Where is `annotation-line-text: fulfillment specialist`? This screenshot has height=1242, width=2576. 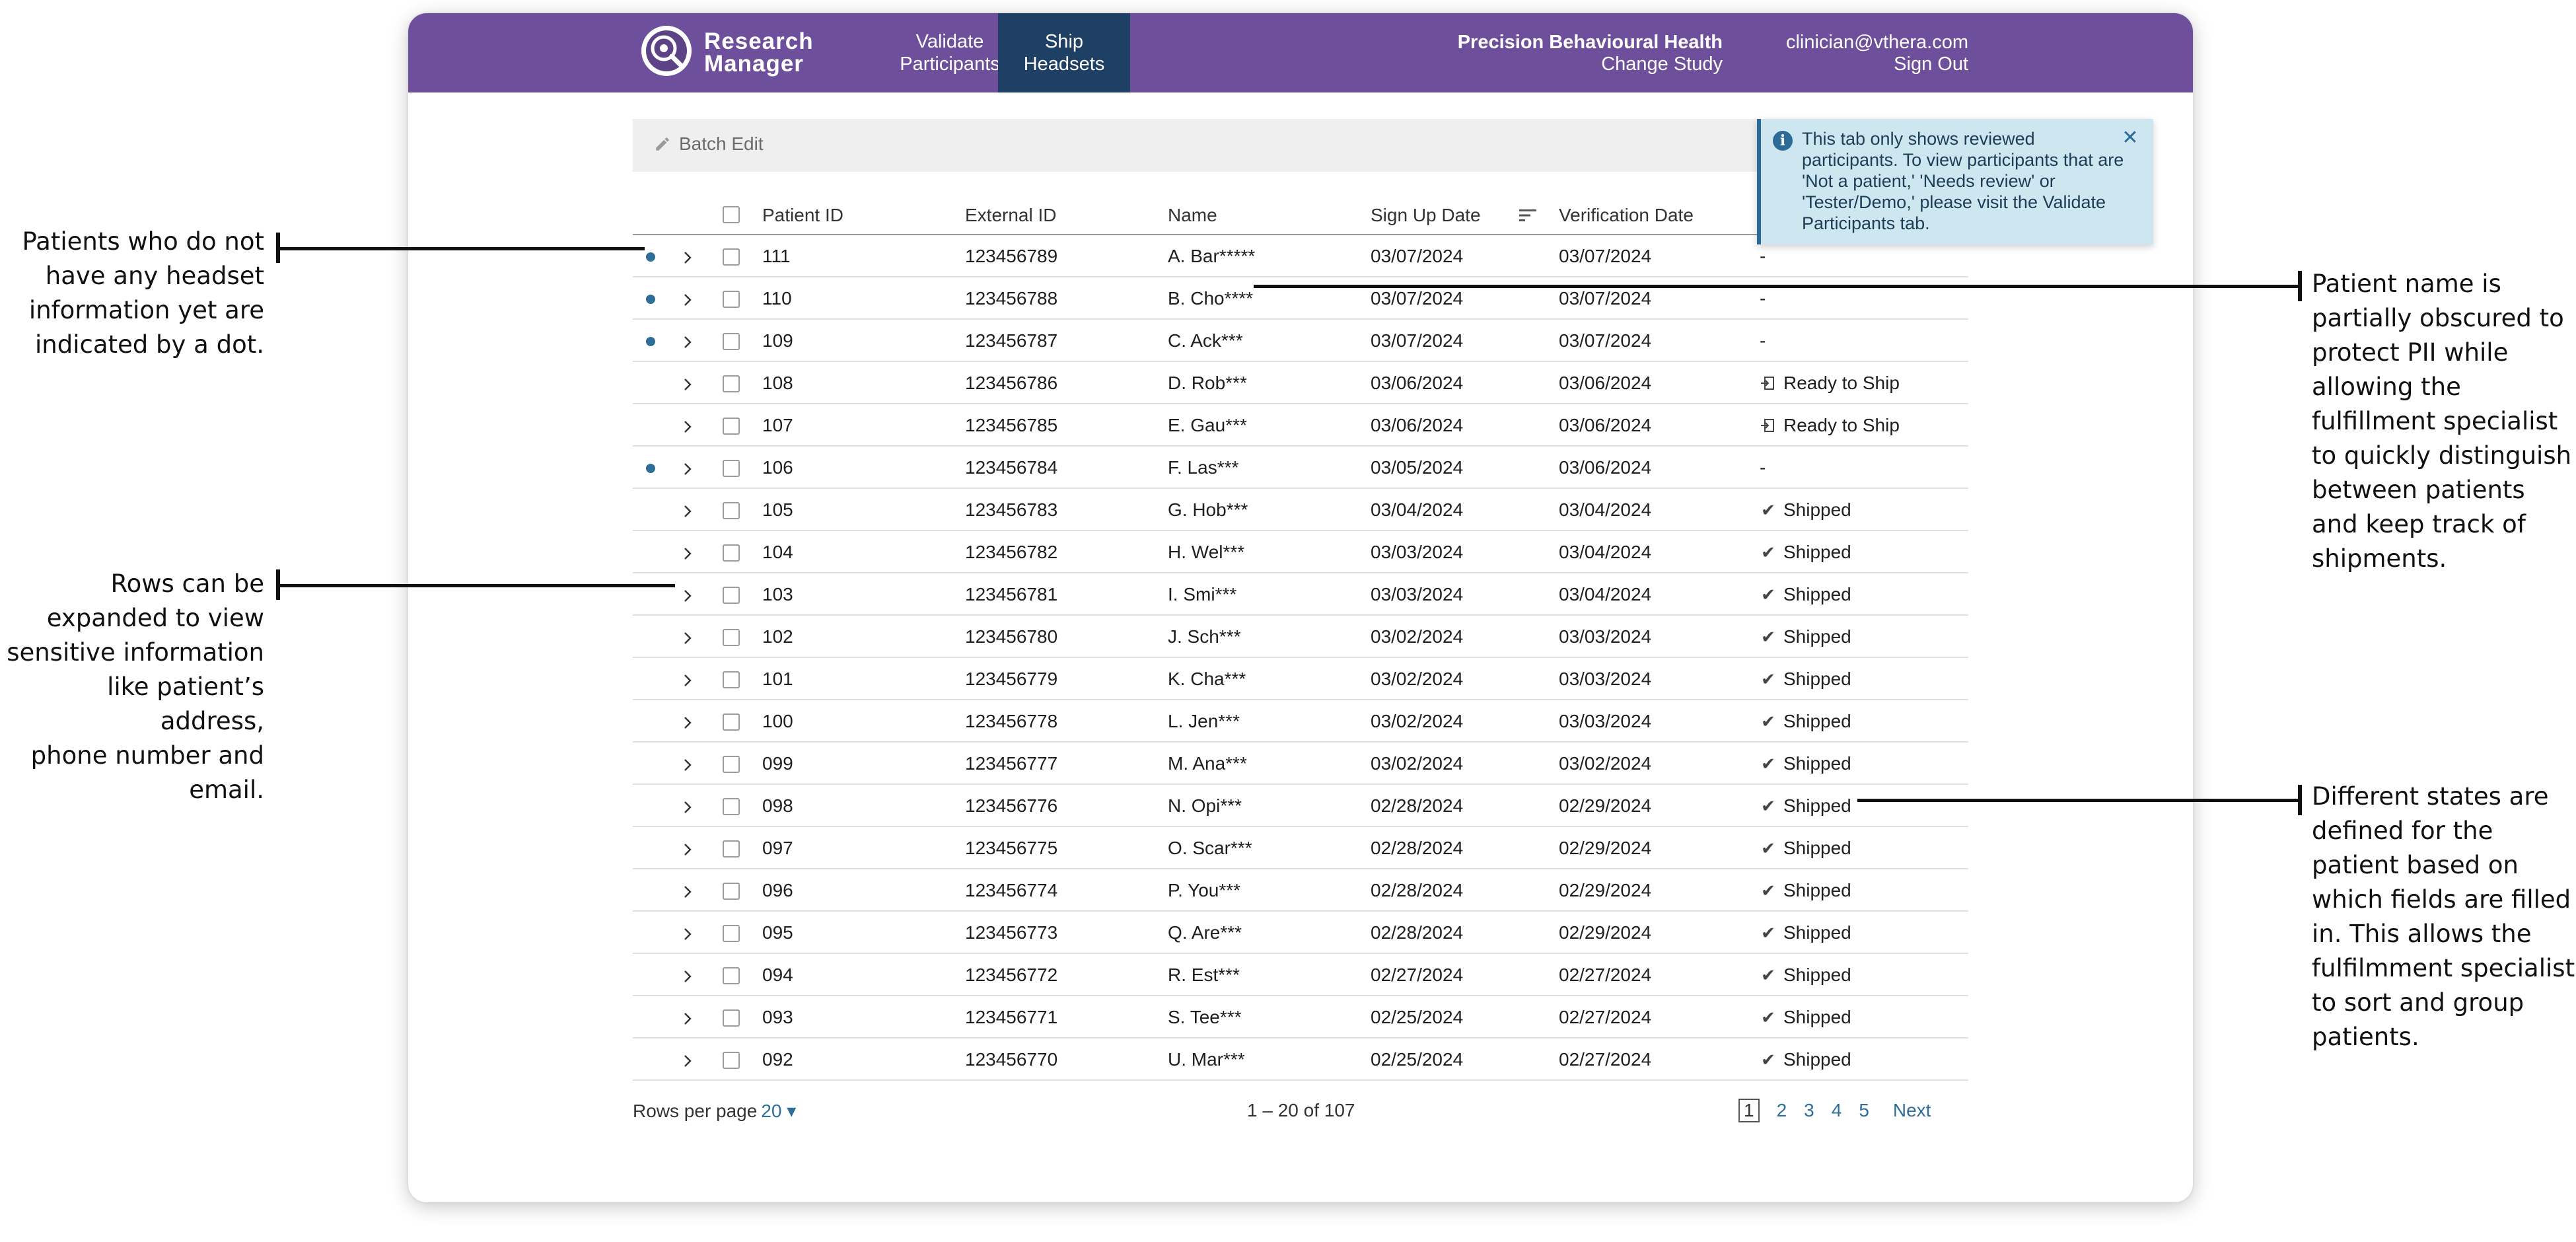
annotation-line-text: fulfillment specialist is located at coordinates (2435, 421).